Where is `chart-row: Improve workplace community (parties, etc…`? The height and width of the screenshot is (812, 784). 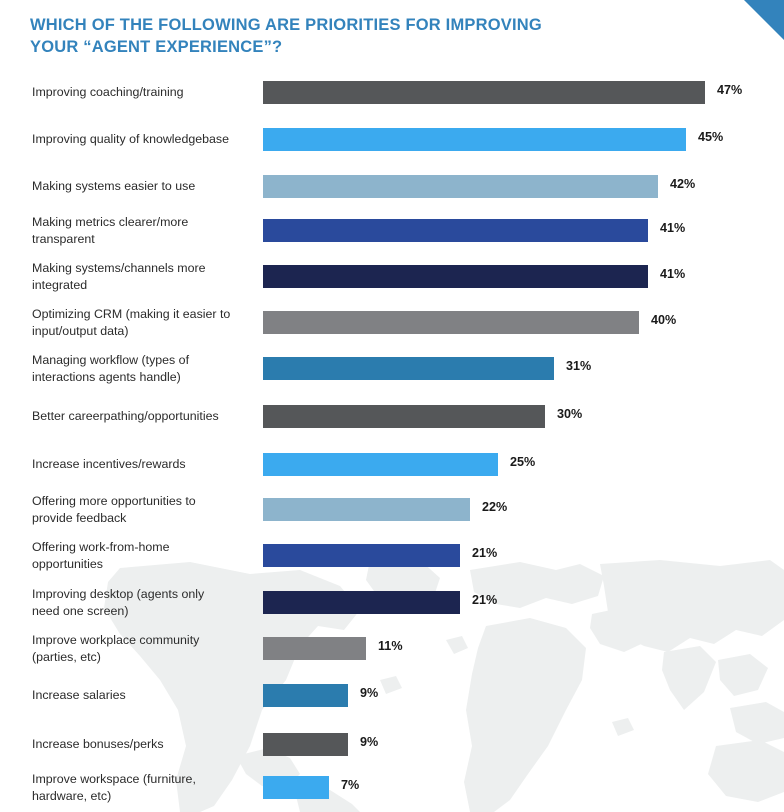 chart-row: Improve workplace community (parties, etc… is located at coordinates (392, 648).